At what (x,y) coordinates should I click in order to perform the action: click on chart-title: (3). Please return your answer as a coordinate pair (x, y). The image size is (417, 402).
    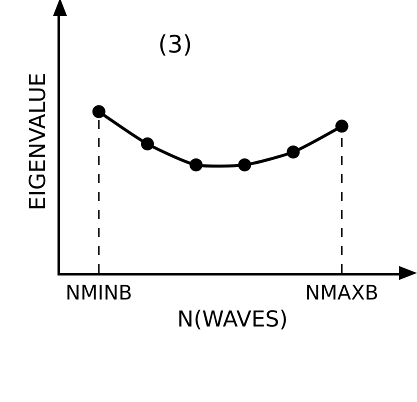
    Looking at the image, I should click on (175, 44).